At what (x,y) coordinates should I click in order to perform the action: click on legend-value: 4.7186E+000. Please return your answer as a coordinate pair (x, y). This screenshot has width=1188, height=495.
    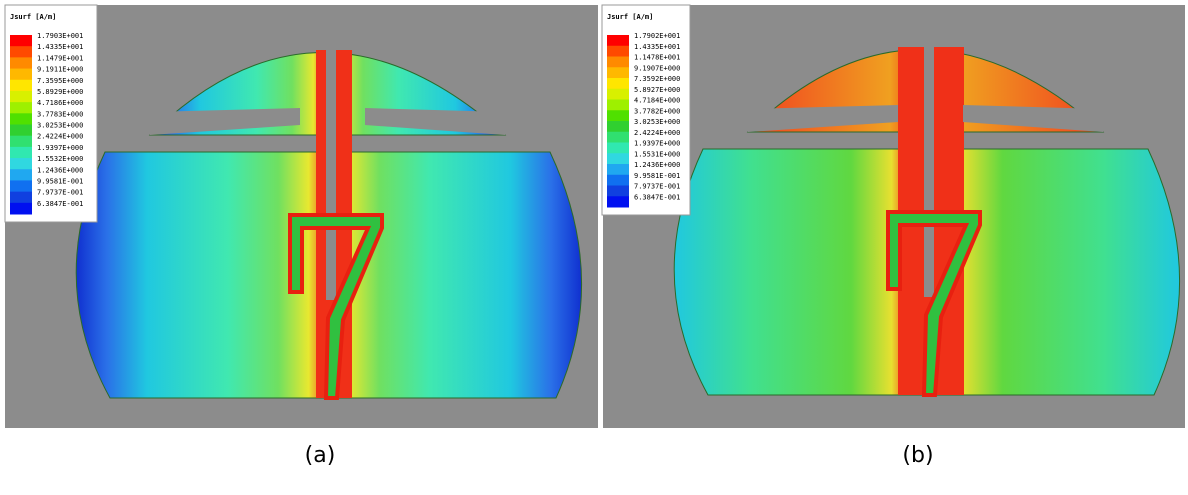
    Looking at the image, I should click on (60, 103).